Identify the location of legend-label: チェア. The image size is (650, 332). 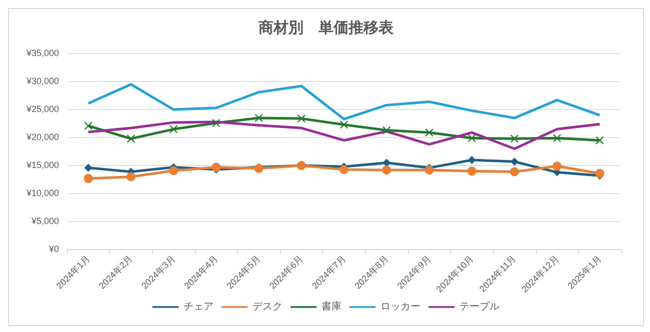
(199, 307).